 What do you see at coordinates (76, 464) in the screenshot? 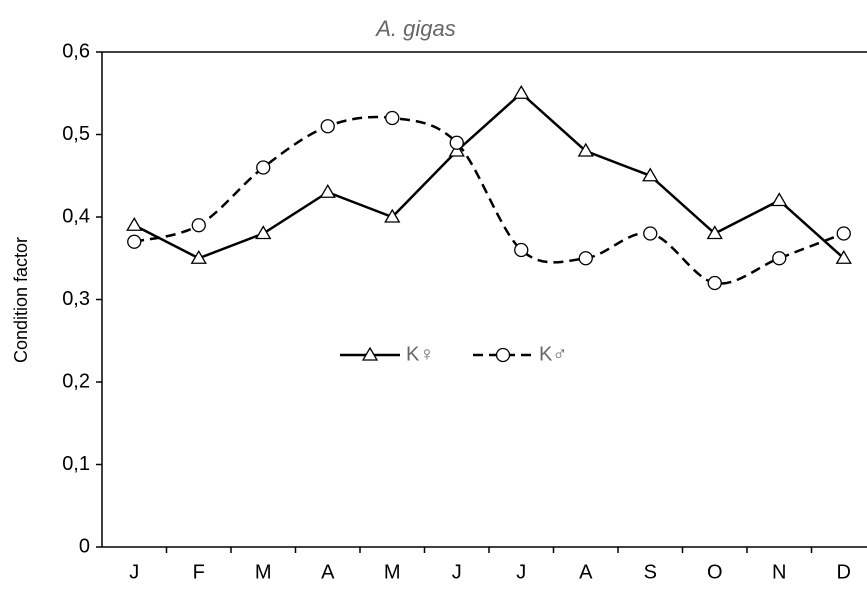
I see `y-tick-label: 0,1` at bounding box center [76, 464].